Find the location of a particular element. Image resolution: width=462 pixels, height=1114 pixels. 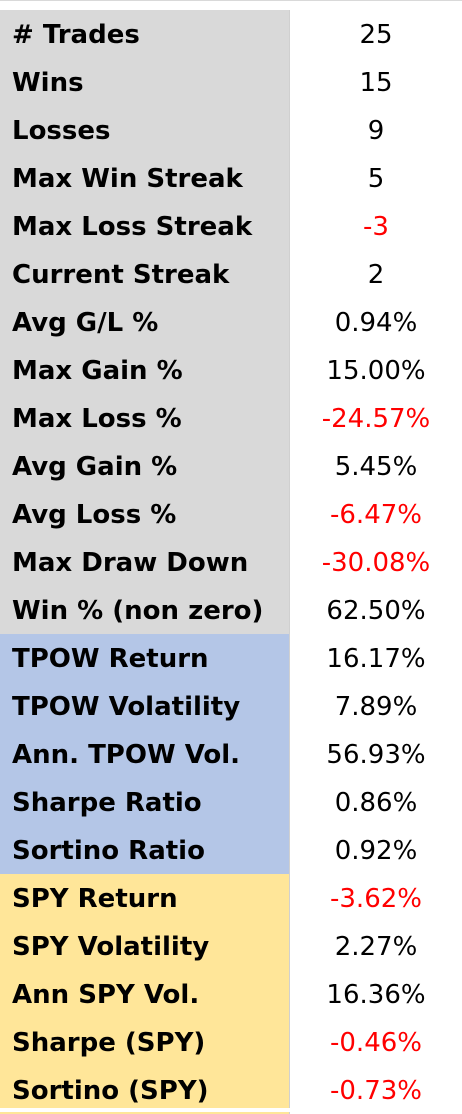

table-row: Max Loss % -24.57% is located at coordinates (231, 418).